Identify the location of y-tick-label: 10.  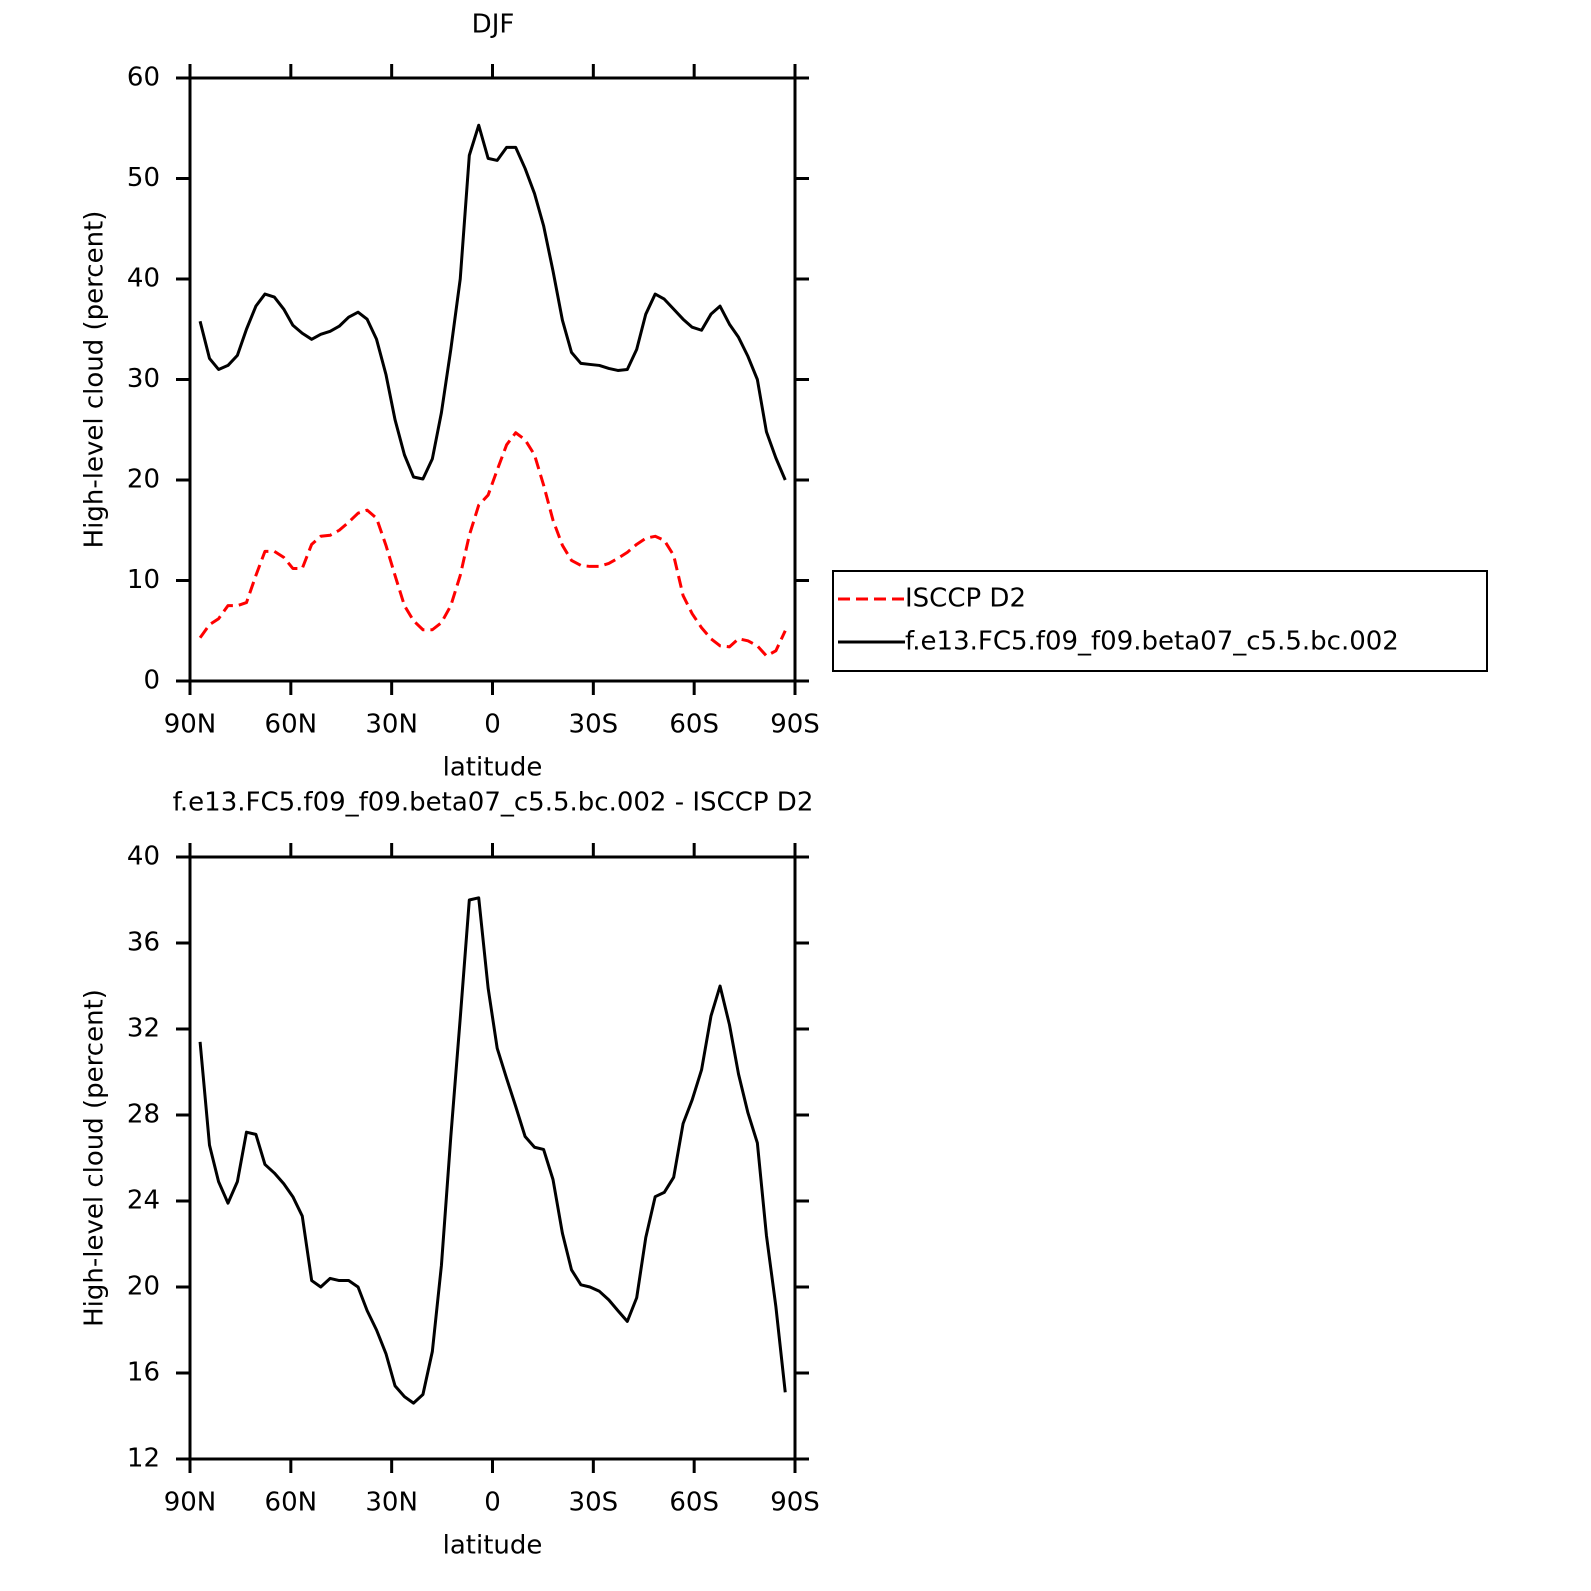
(143, 580).